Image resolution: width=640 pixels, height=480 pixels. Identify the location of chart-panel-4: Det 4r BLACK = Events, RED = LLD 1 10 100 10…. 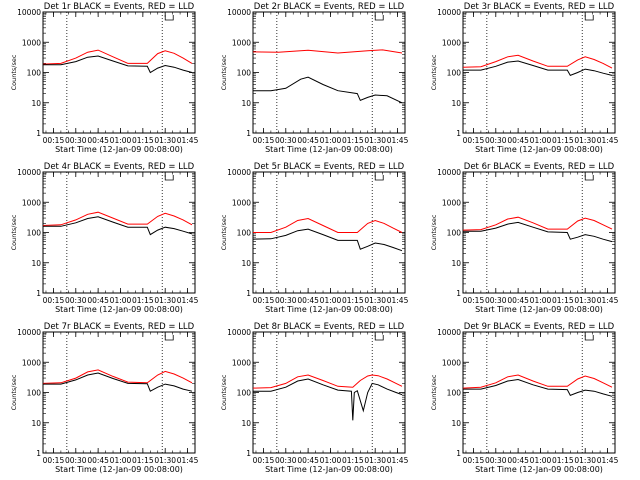
(104, 238).